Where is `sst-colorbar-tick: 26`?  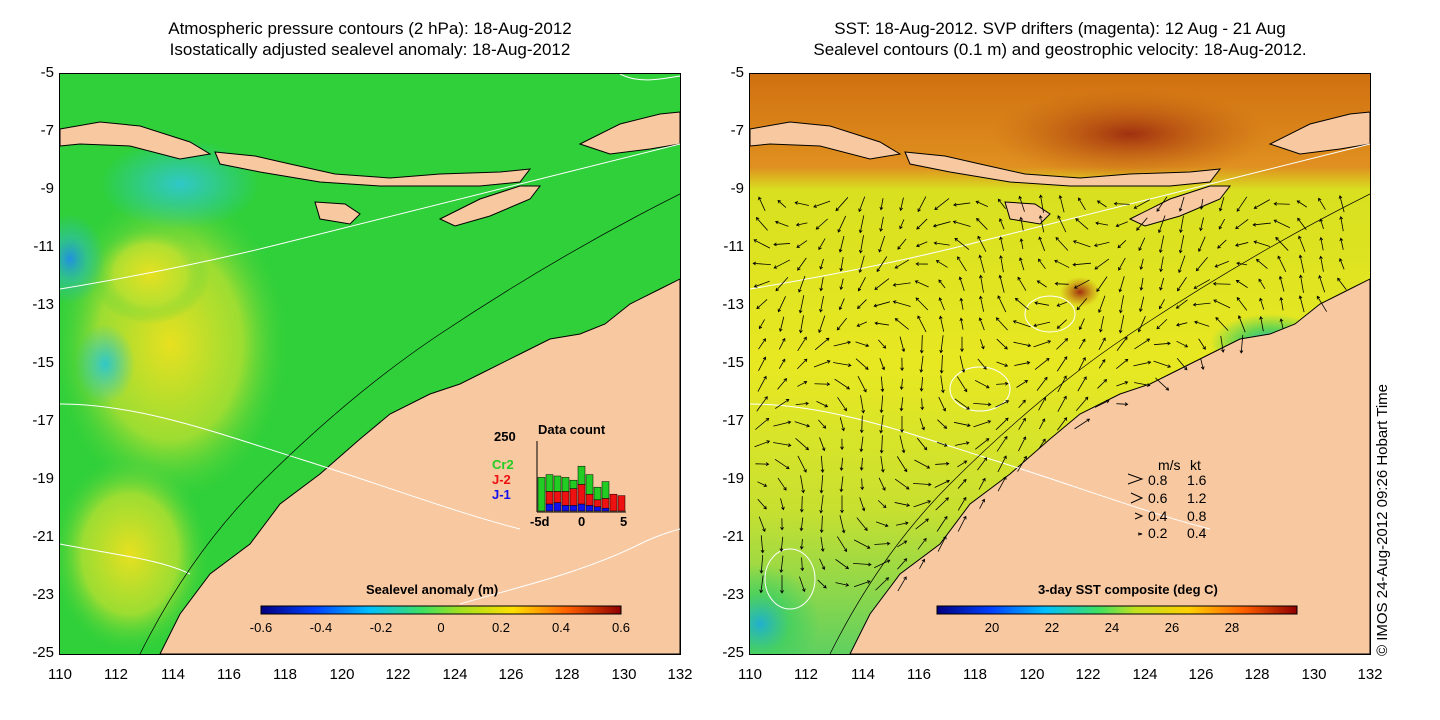 sst-colorbar-tick: 26 is located at coordinates (1172, 627).